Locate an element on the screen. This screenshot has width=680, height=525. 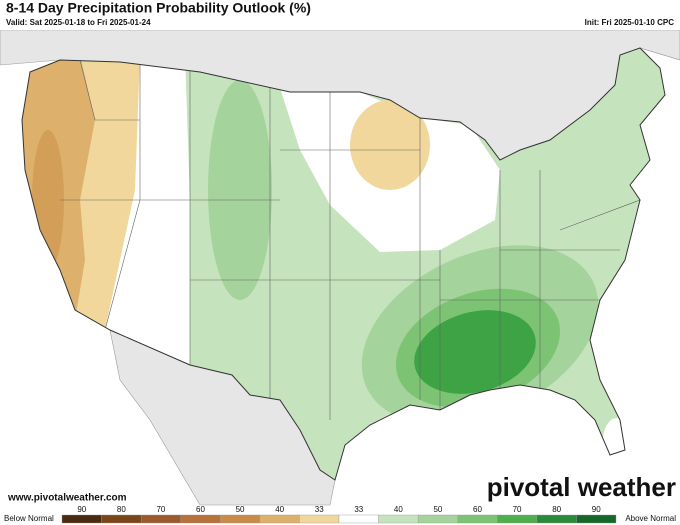
website: www.pivotalweather.com is located at coordinates (67, 498).